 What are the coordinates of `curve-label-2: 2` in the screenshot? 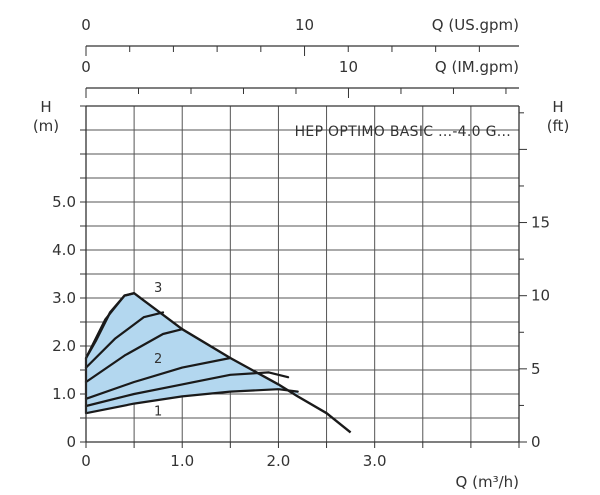 It's located at (158, 359).